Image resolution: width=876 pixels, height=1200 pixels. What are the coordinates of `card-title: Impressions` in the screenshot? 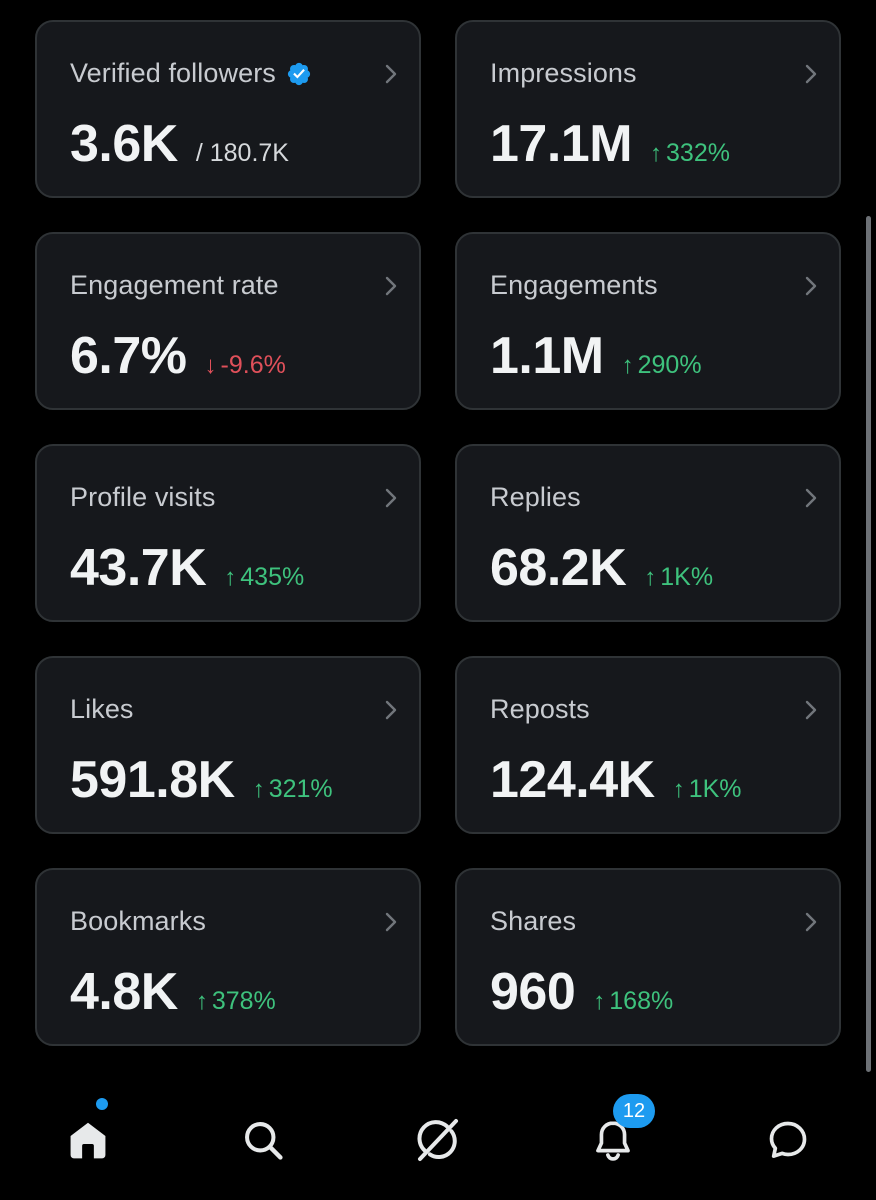 It's located at (563, 73).